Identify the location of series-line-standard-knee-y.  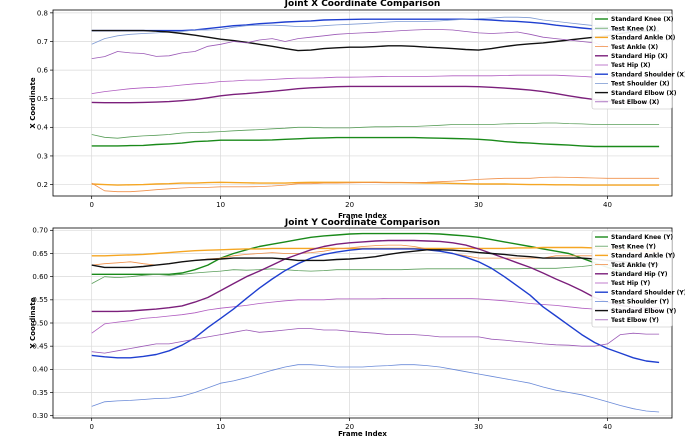
(375, 253).